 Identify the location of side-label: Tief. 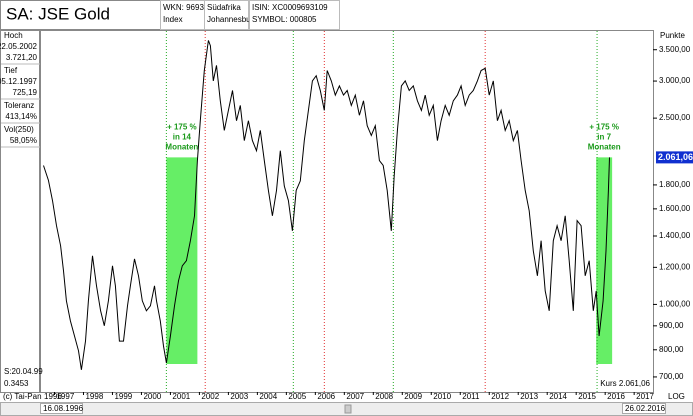
(11, 70).